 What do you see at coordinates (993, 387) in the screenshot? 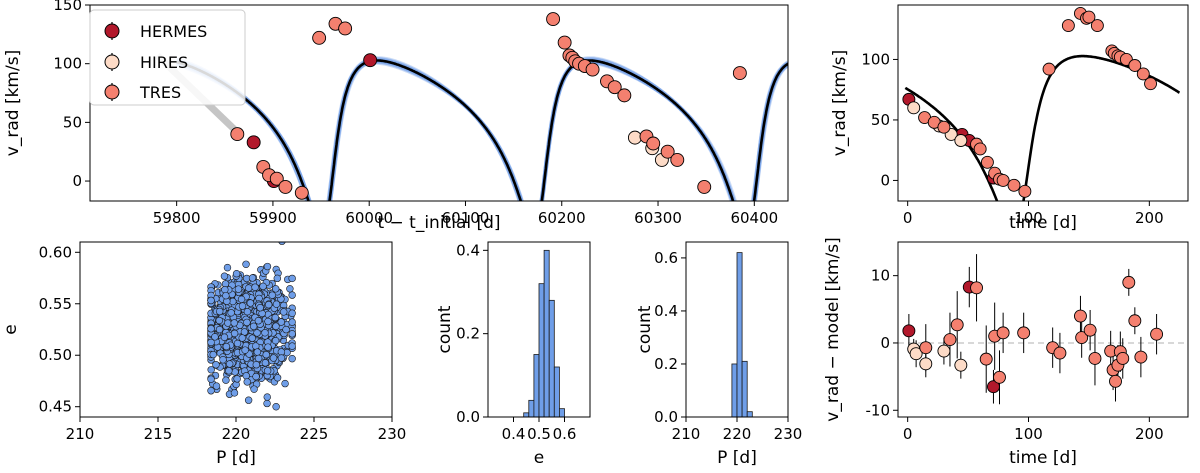
I see `residual-point-hermes` at bounding box center [993, 387].